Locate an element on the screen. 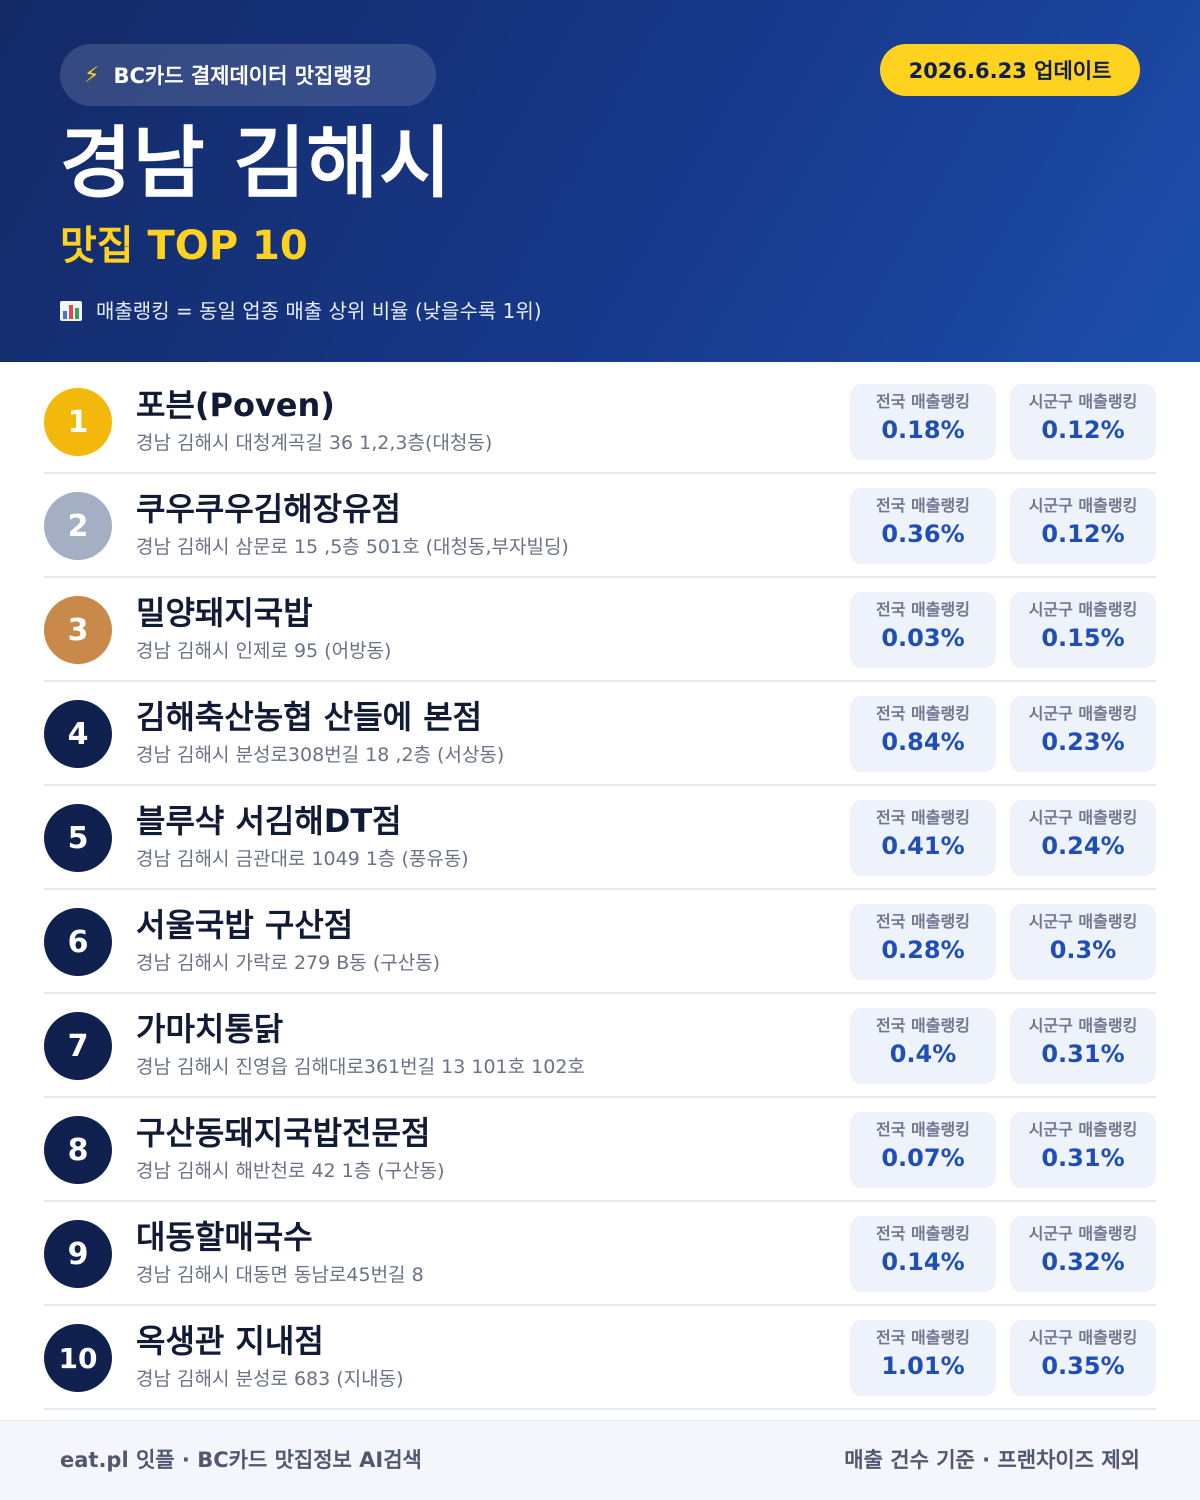 The height and width of the screenshot is (1500, 1200). restaurant-name: 가마치통닭 is located at coordinates (210, 1029).